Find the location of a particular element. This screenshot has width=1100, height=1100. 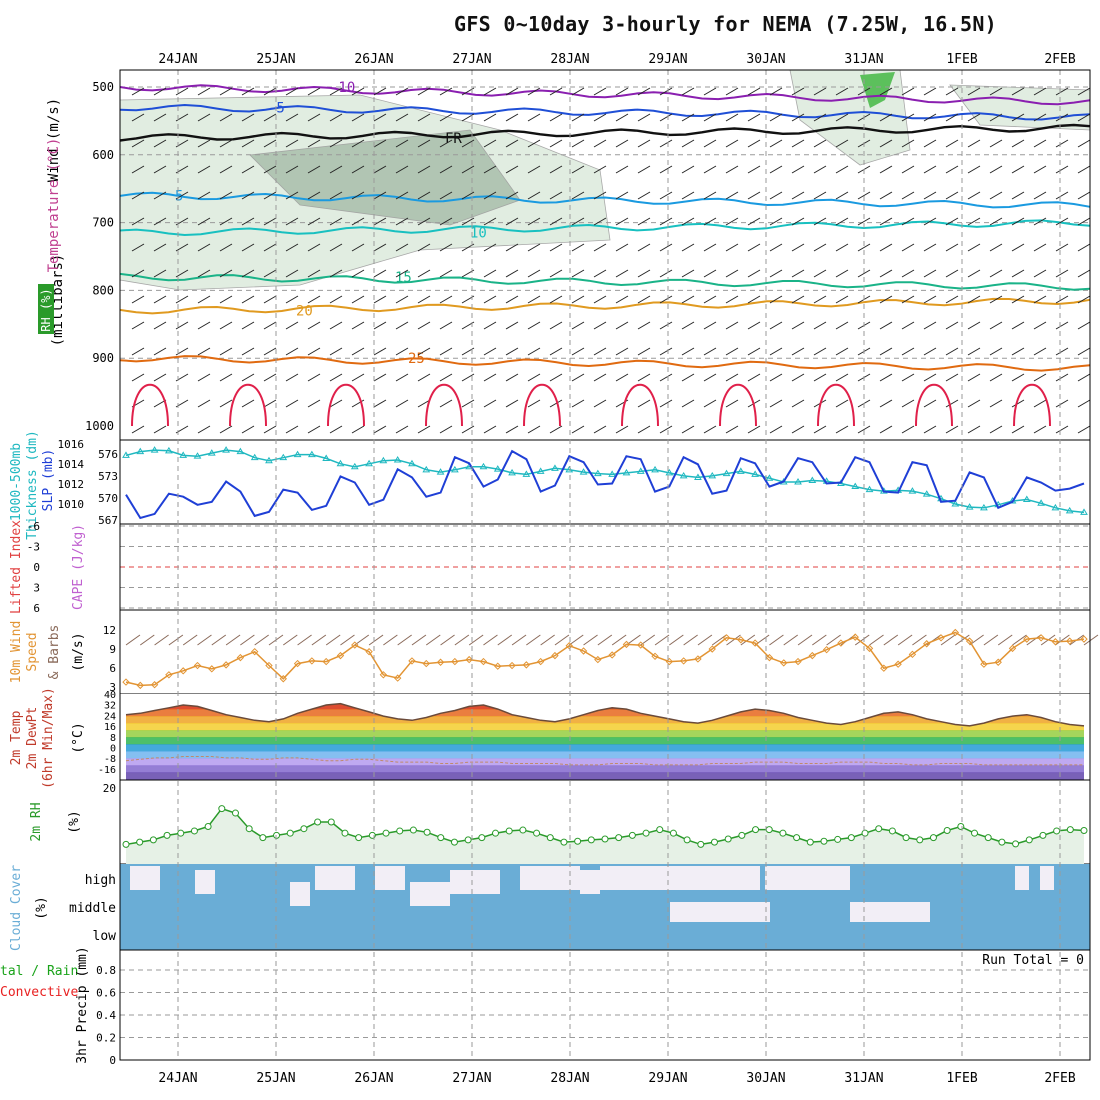

isotherm is located at coordinates (605, 200).